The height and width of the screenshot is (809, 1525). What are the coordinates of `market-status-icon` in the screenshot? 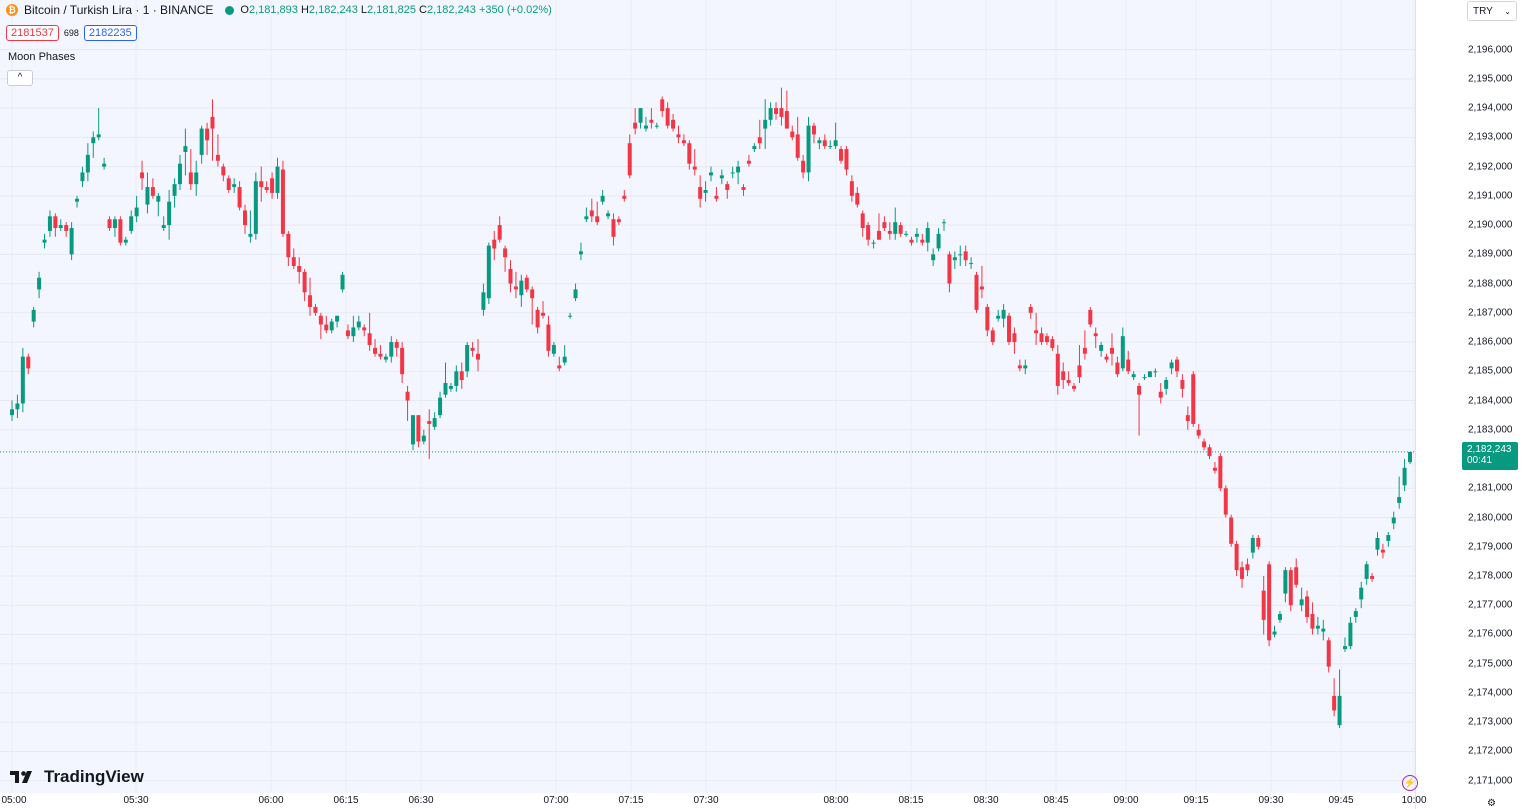 It's located at (230, 10).